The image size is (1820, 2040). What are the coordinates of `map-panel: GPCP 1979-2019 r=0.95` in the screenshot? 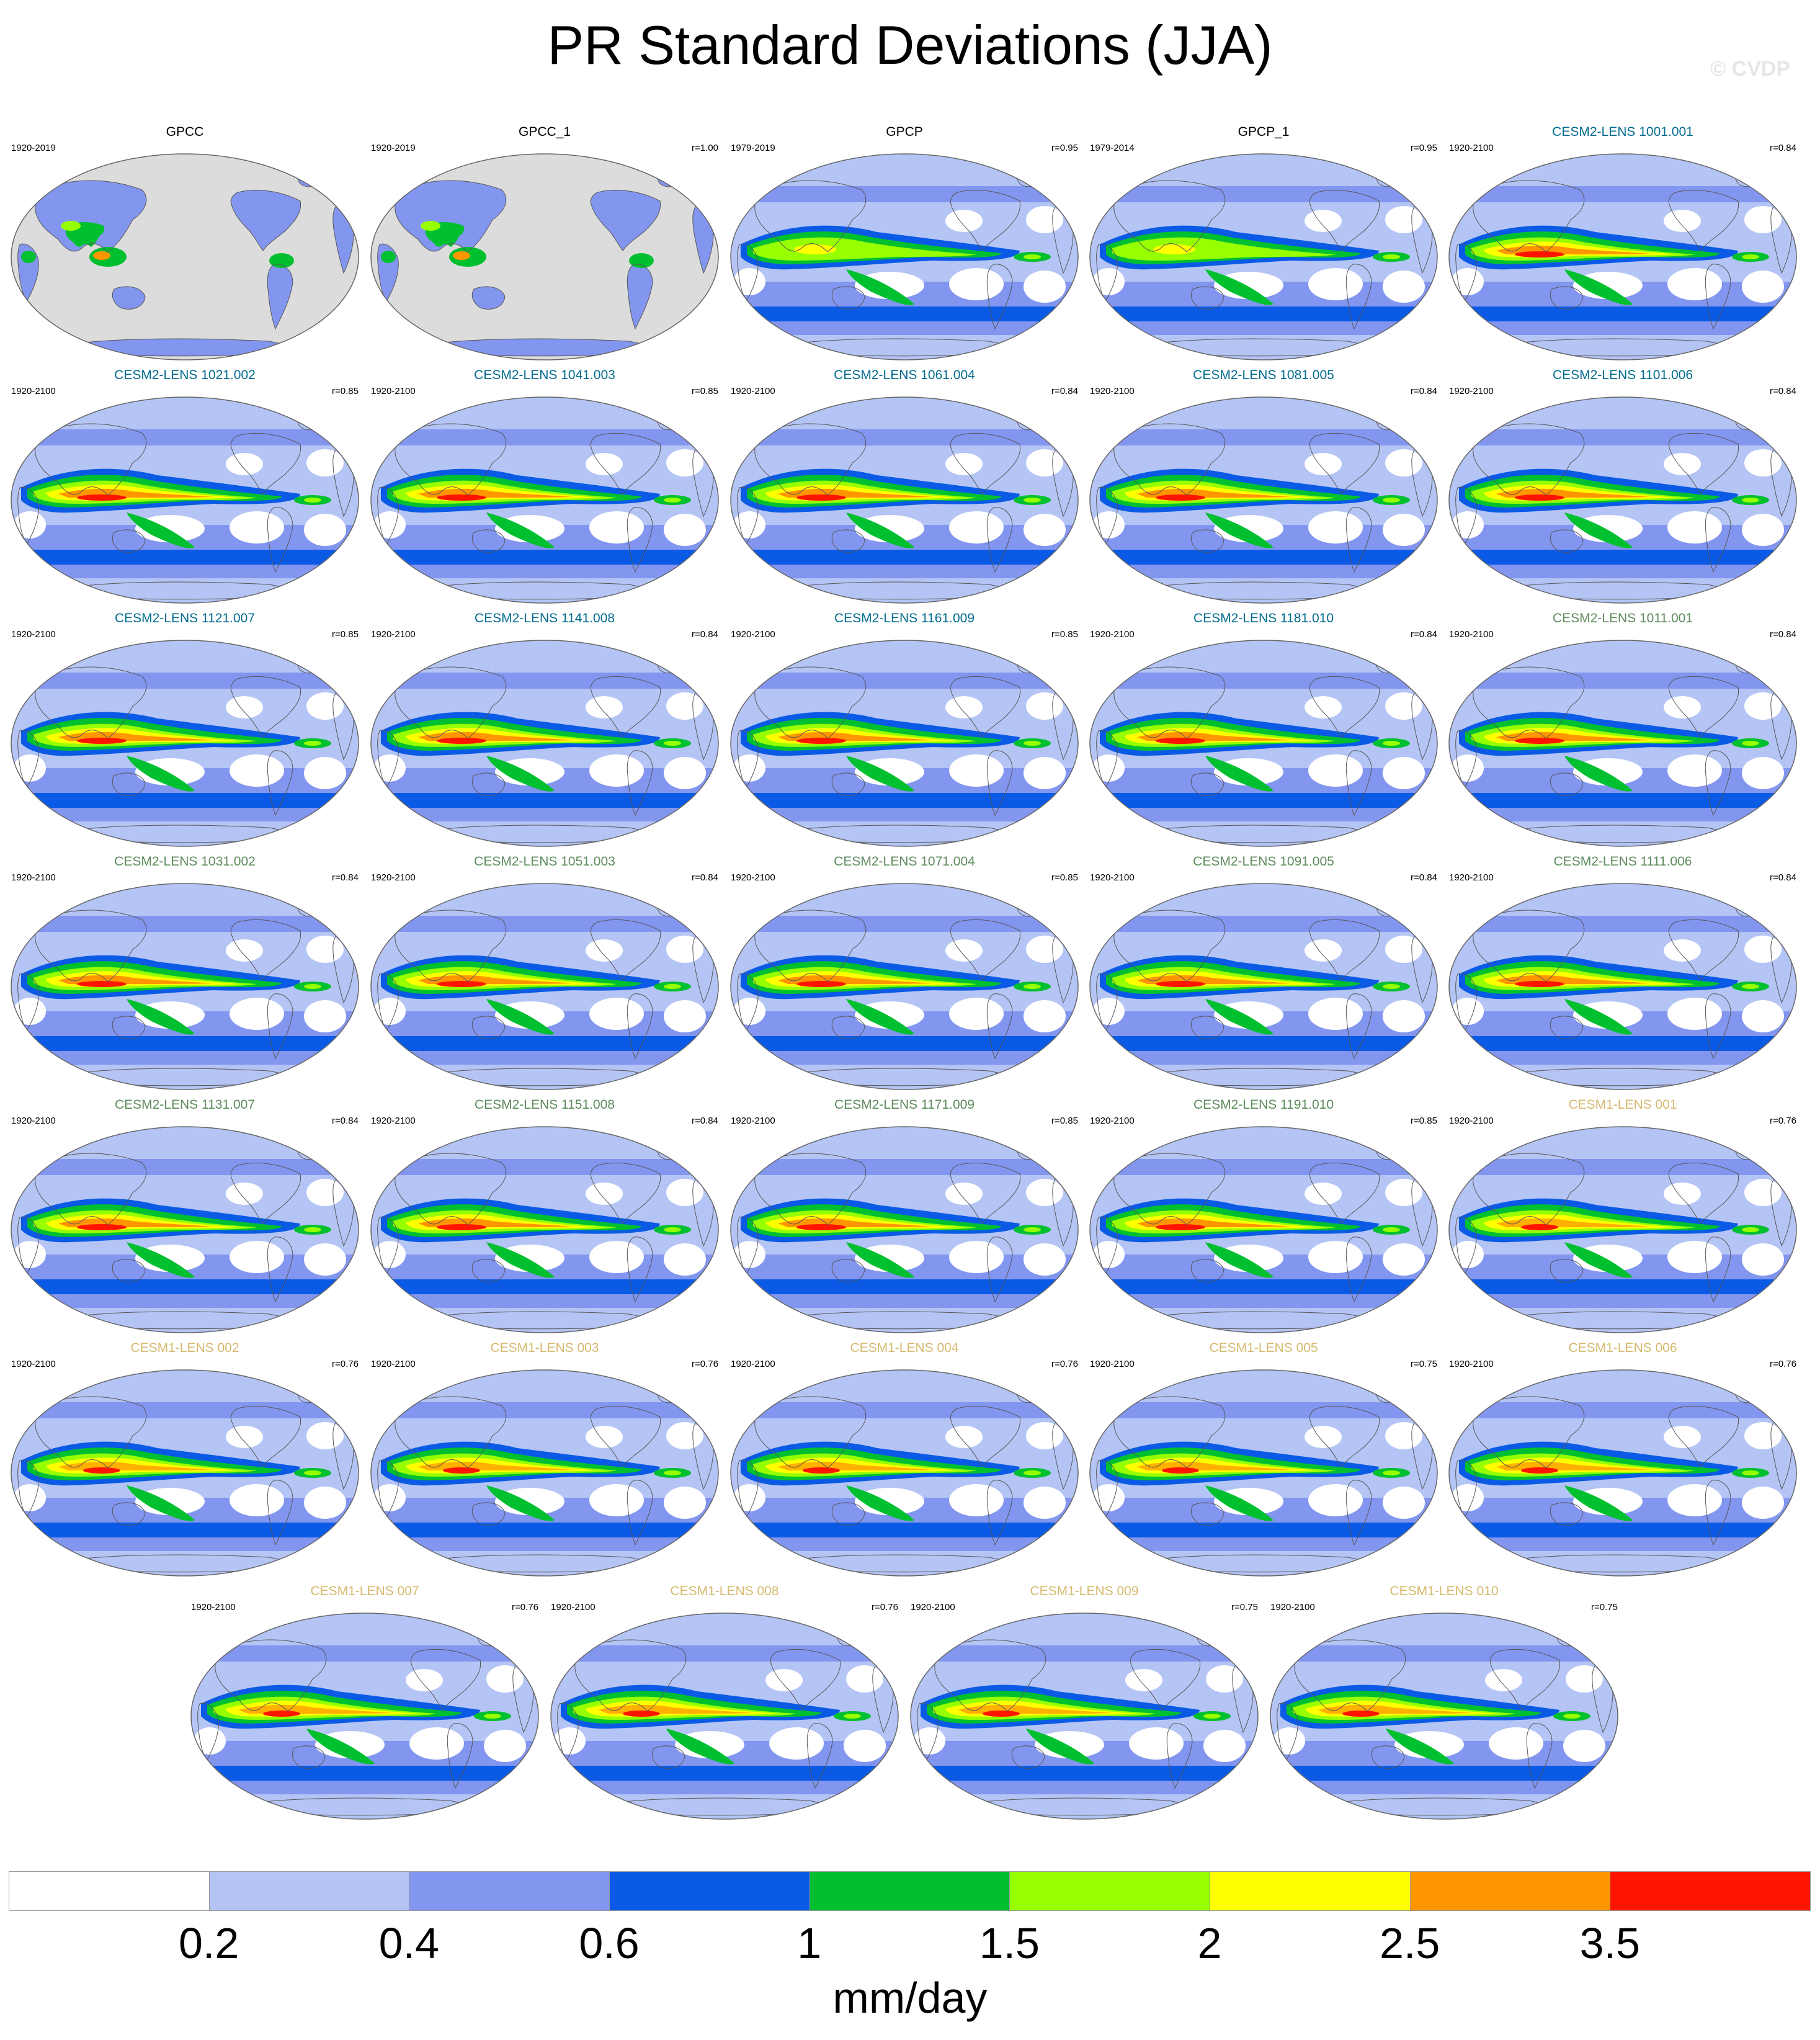 It's located at (905, 243).